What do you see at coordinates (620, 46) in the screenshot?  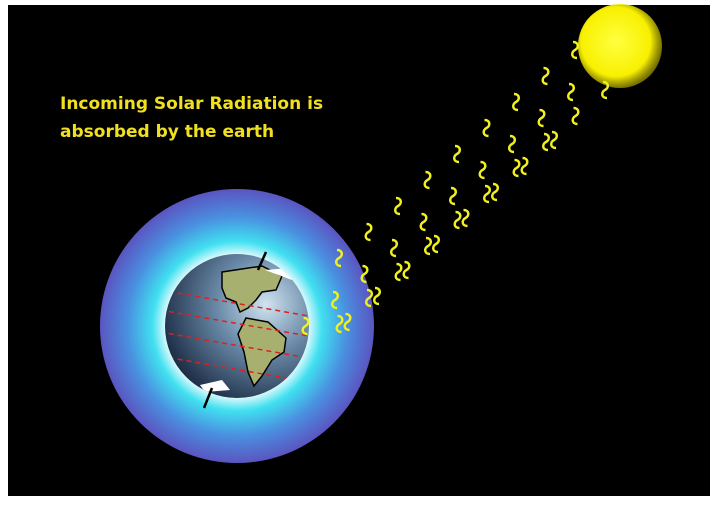 I see `sun` at bounding box center [620, 46].